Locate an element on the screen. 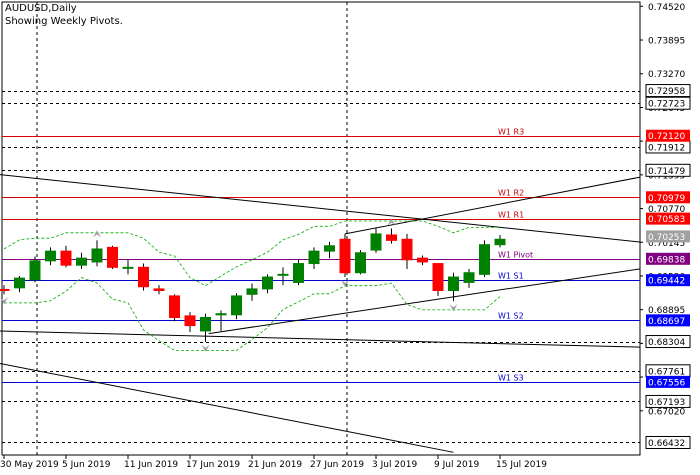  price-box-label-5: 0.67761 is located at coordinates (666, 372).